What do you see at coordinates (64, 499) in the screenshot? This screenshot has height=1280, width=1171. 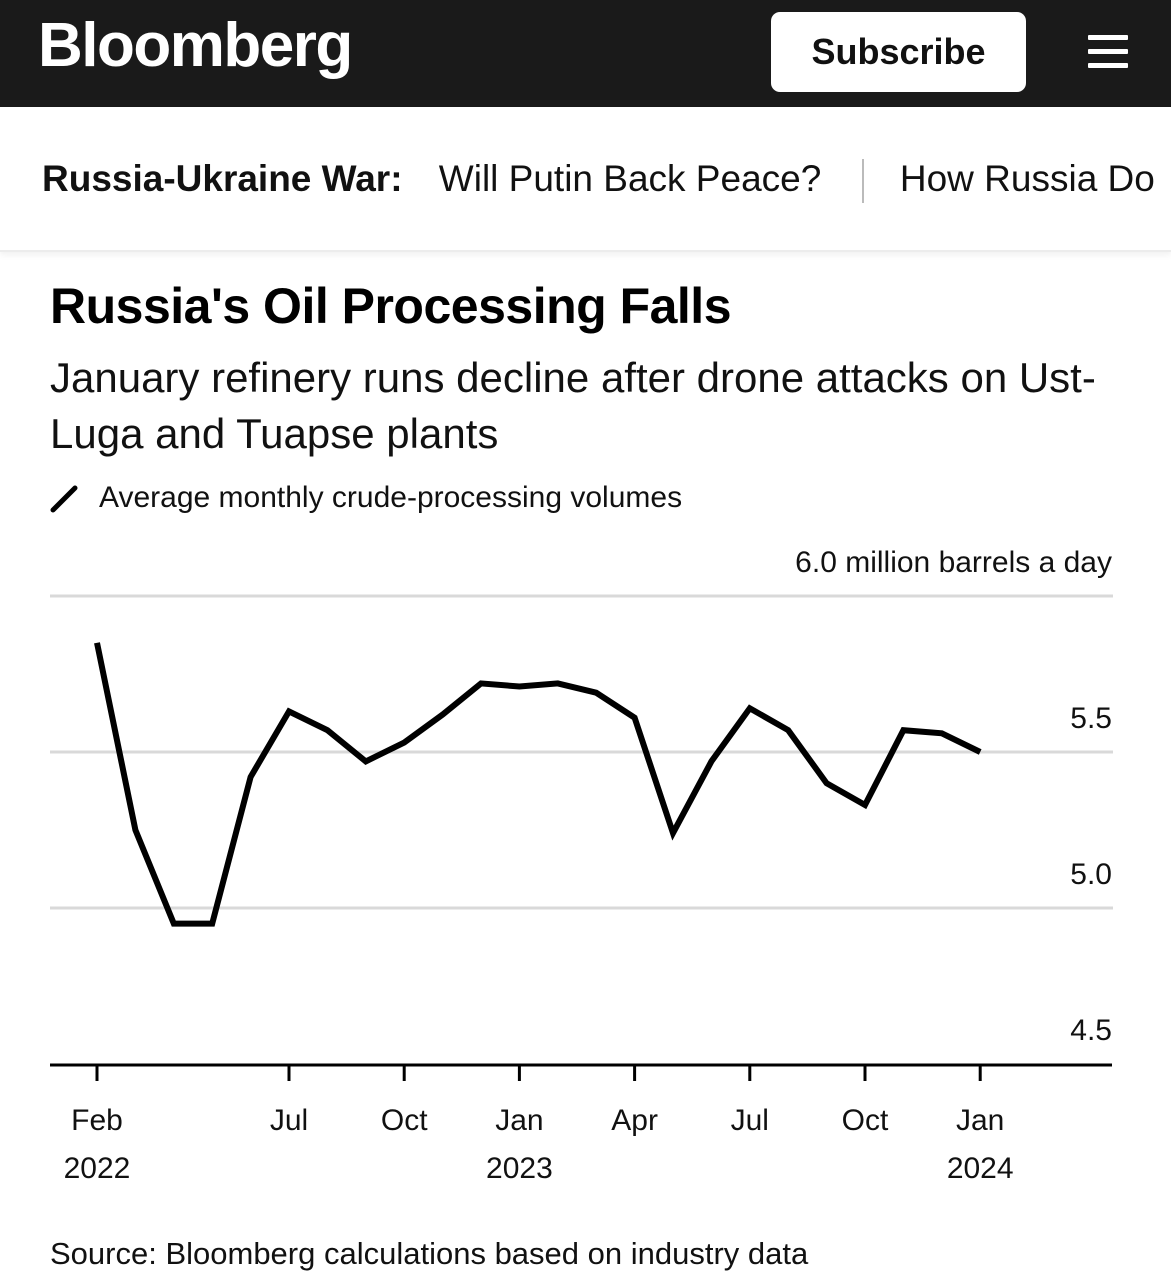 I see `legend-line-icon` at bounding box center [64, 499].